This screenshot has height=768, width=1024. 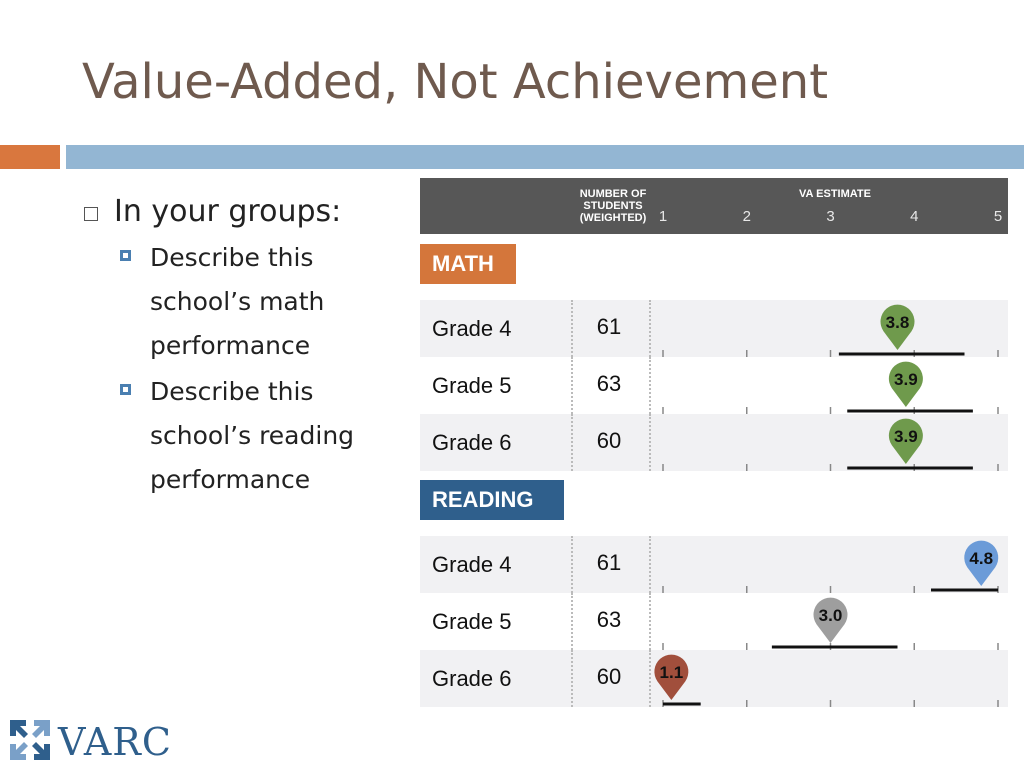 I want to click on estimate-marker: 4.8, so click(x=981, y=563).